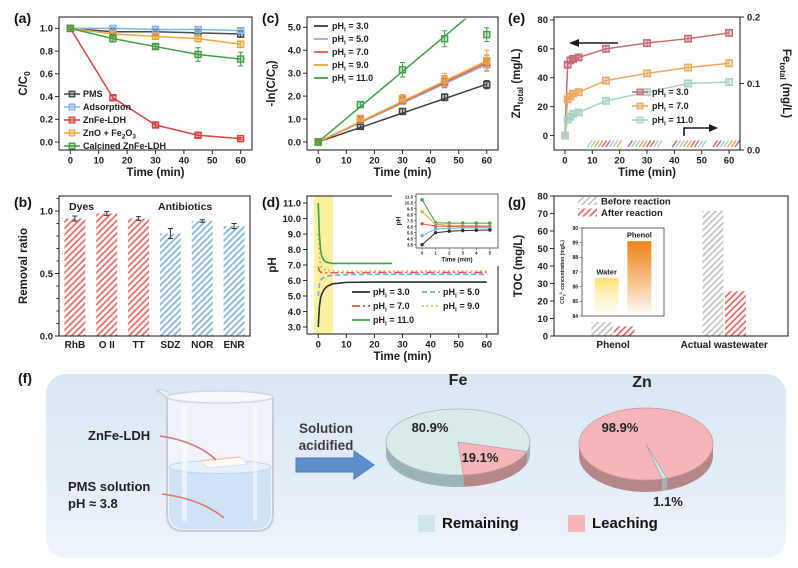  I want to click on svg-text: 7.5, so click(410, 220).